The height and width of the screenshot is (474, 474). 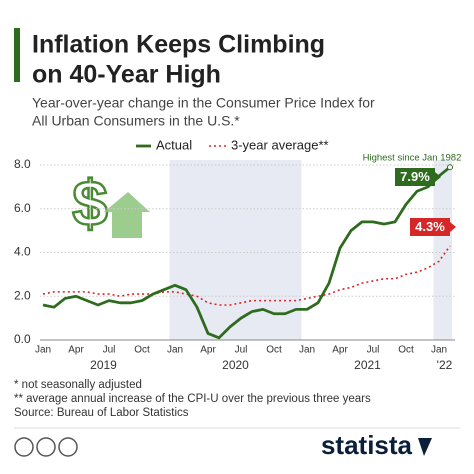 What do you see at coordinates (22, 164) in the screenshot?
I see `y-tick-label: 8.0` at bounding box center [22, 164].